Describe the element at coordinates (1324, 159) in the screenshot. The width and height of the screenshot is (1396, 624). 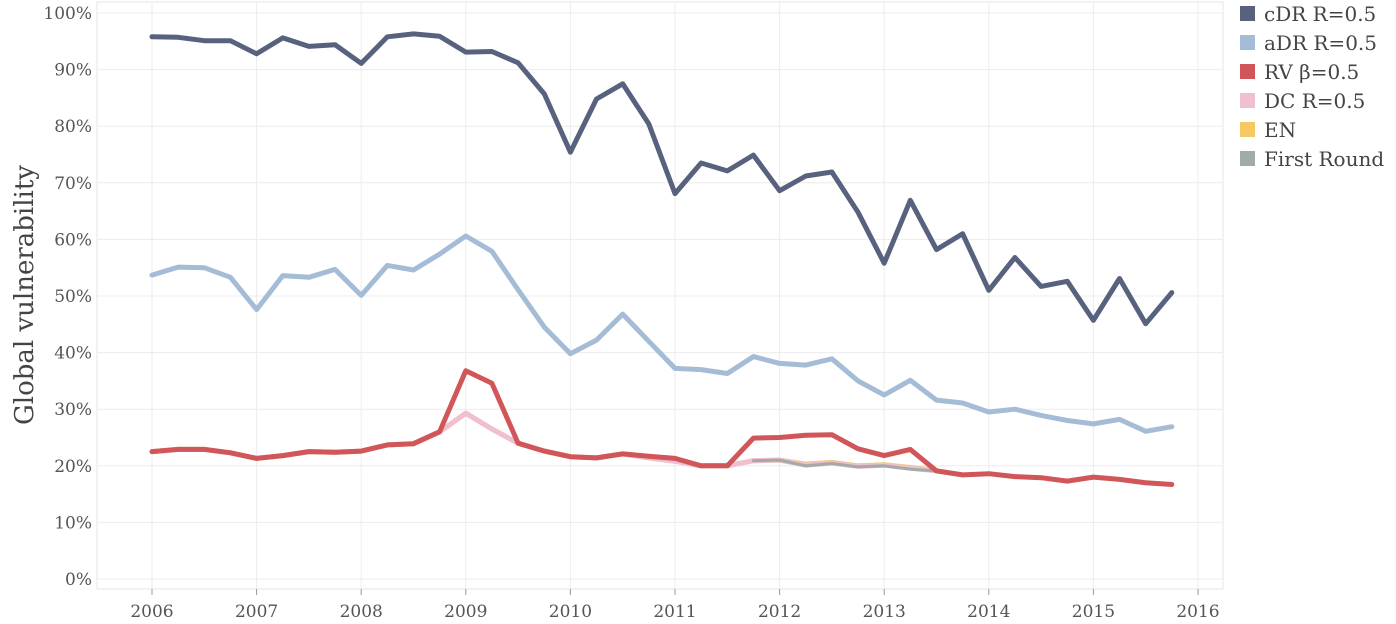
I see `legend-label: First Round` at that location.